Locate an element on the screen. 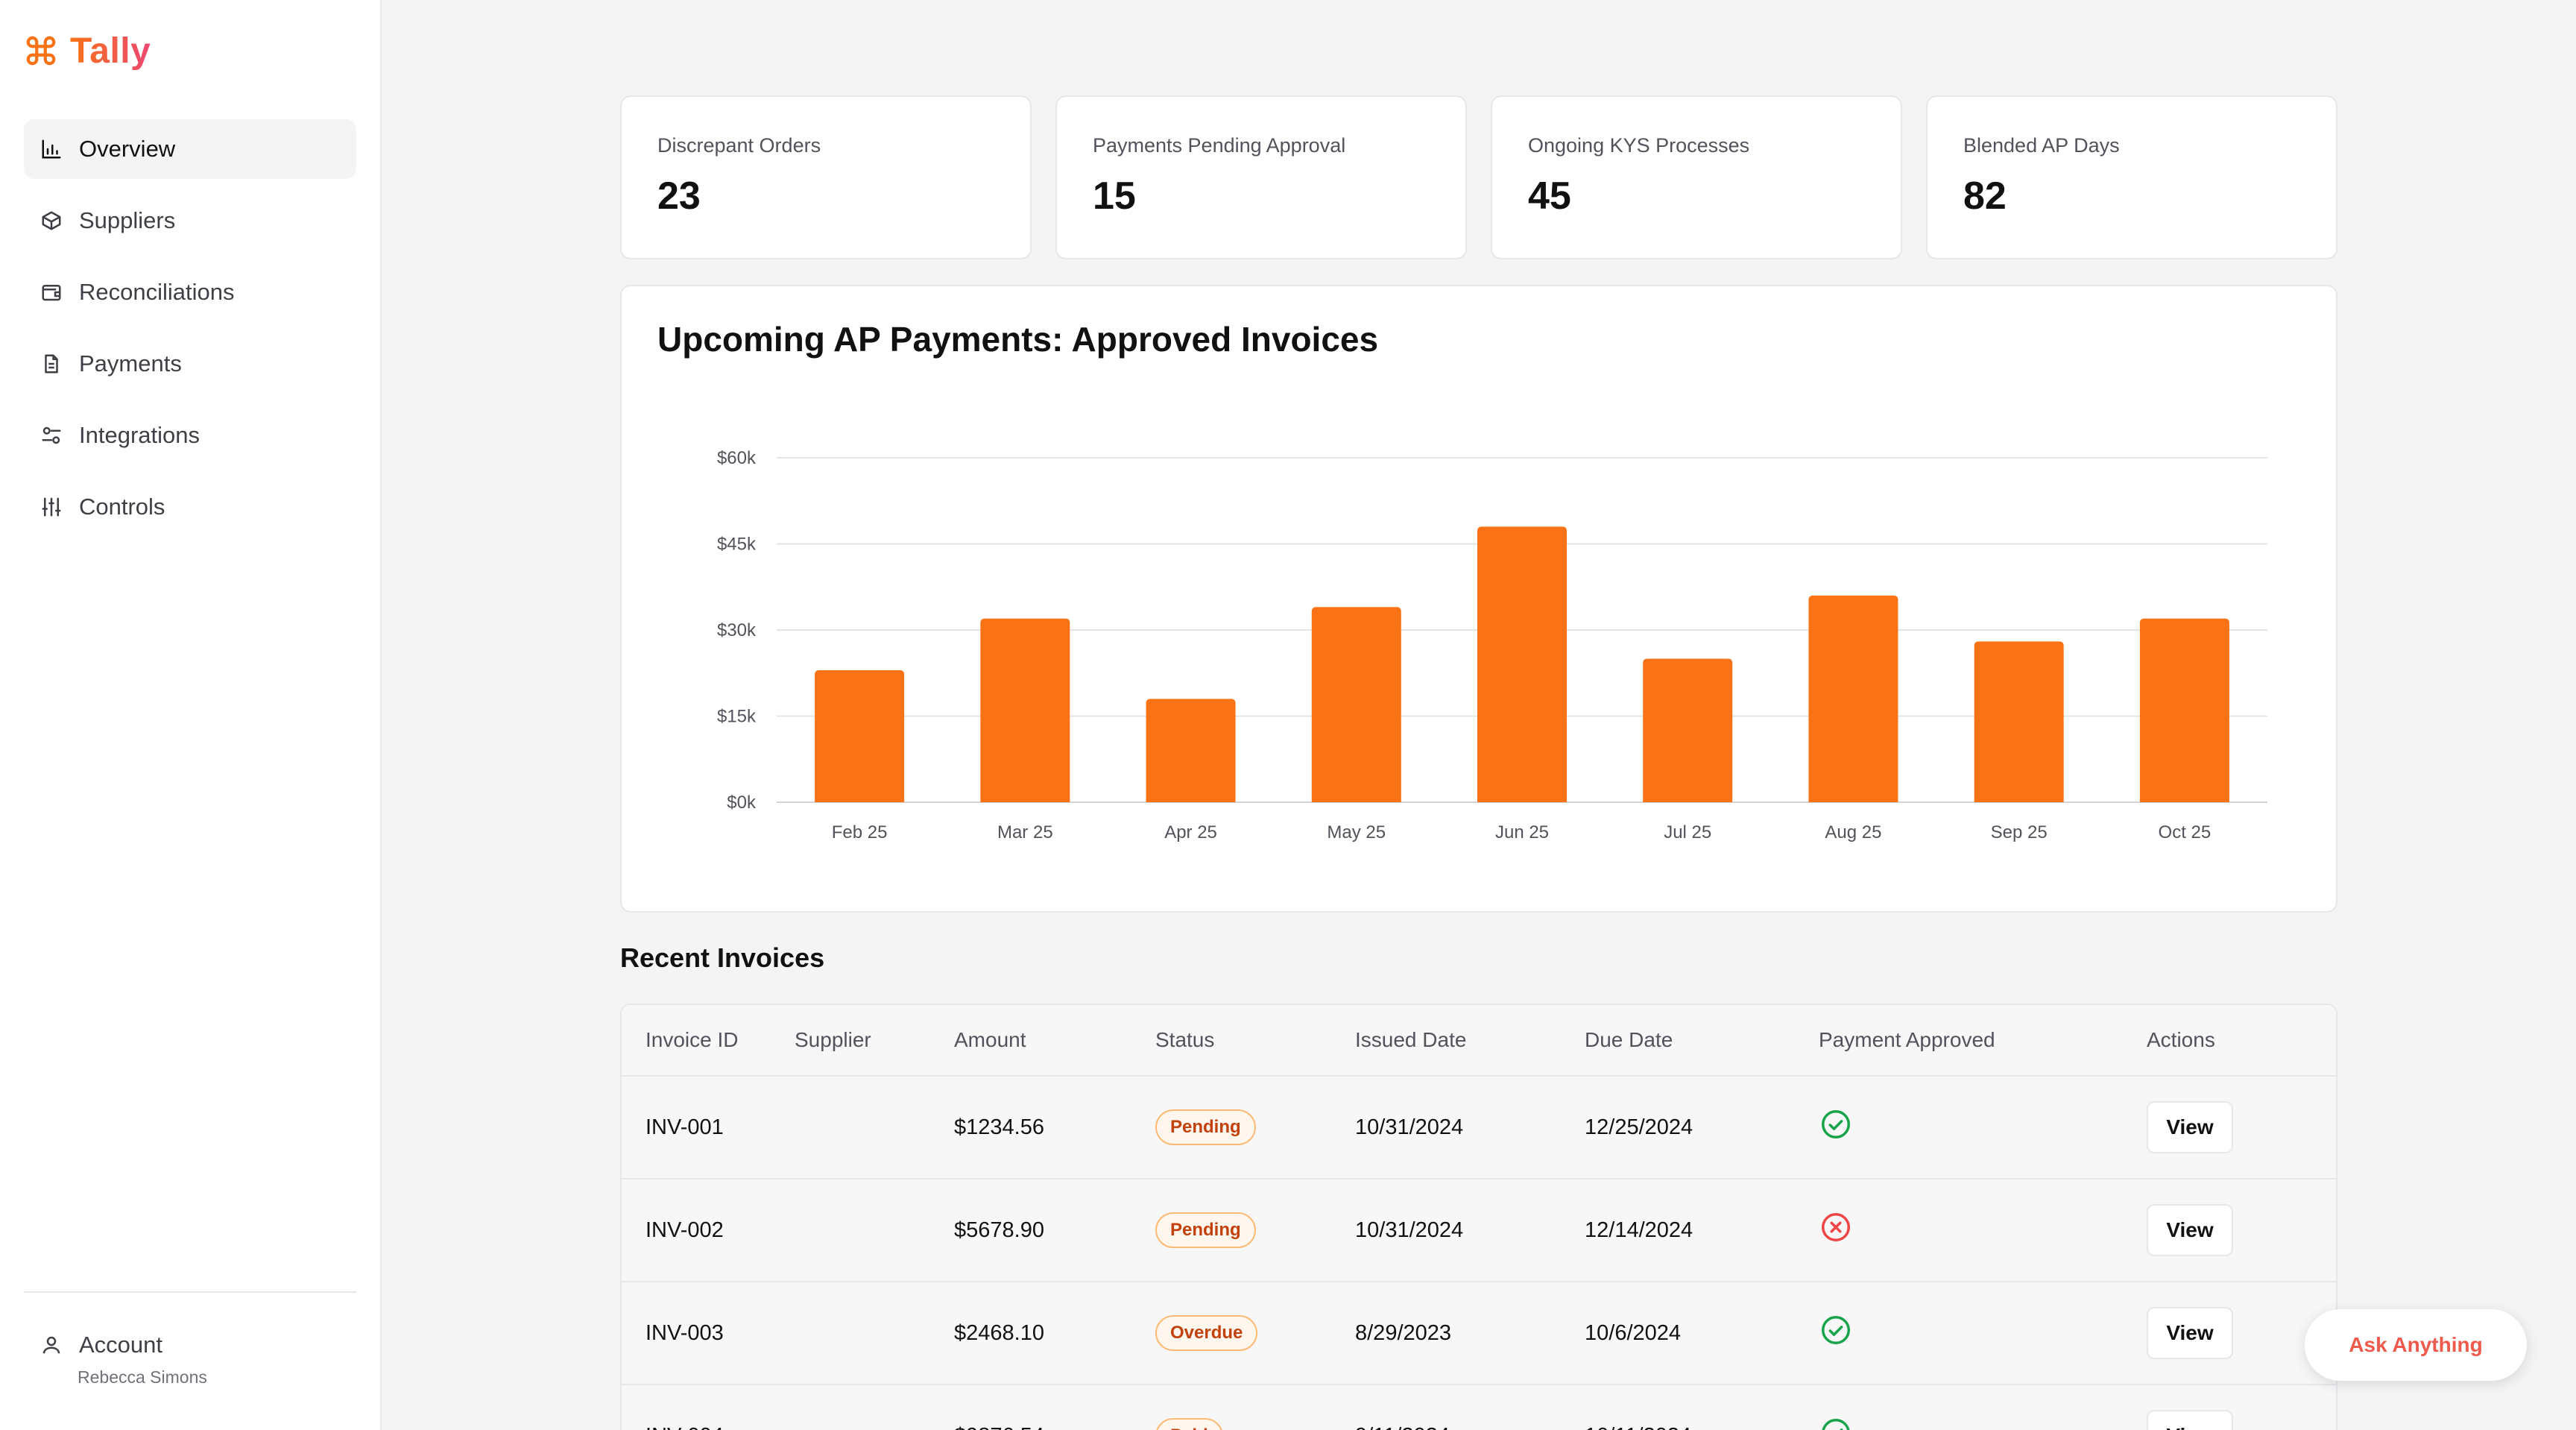  stat-label: Ongoing KYS Processes is located at coordinates (1639, 145).